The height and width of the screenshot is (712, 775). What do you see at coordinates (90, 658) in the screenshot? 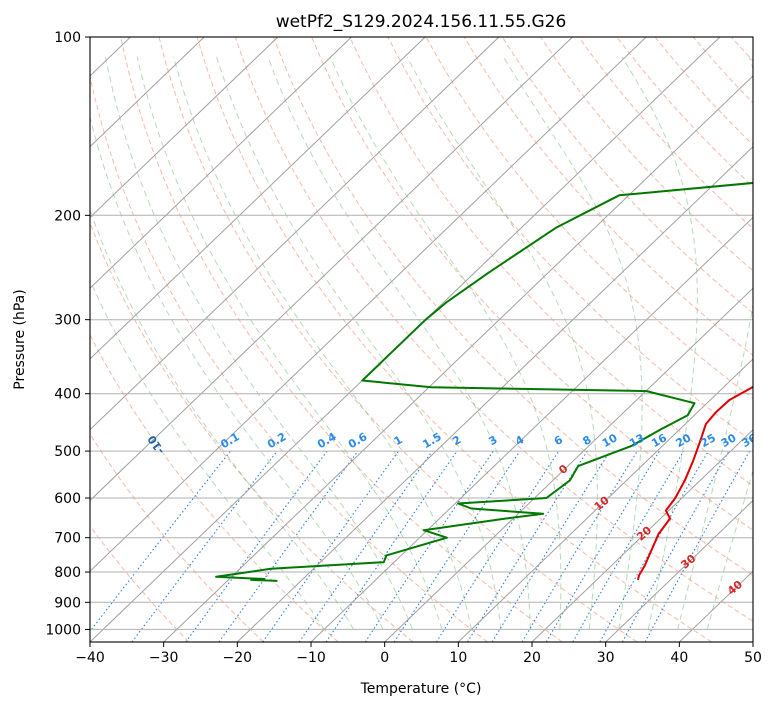
I see `x-tick-label: −40` at bounding box center [90, 658].